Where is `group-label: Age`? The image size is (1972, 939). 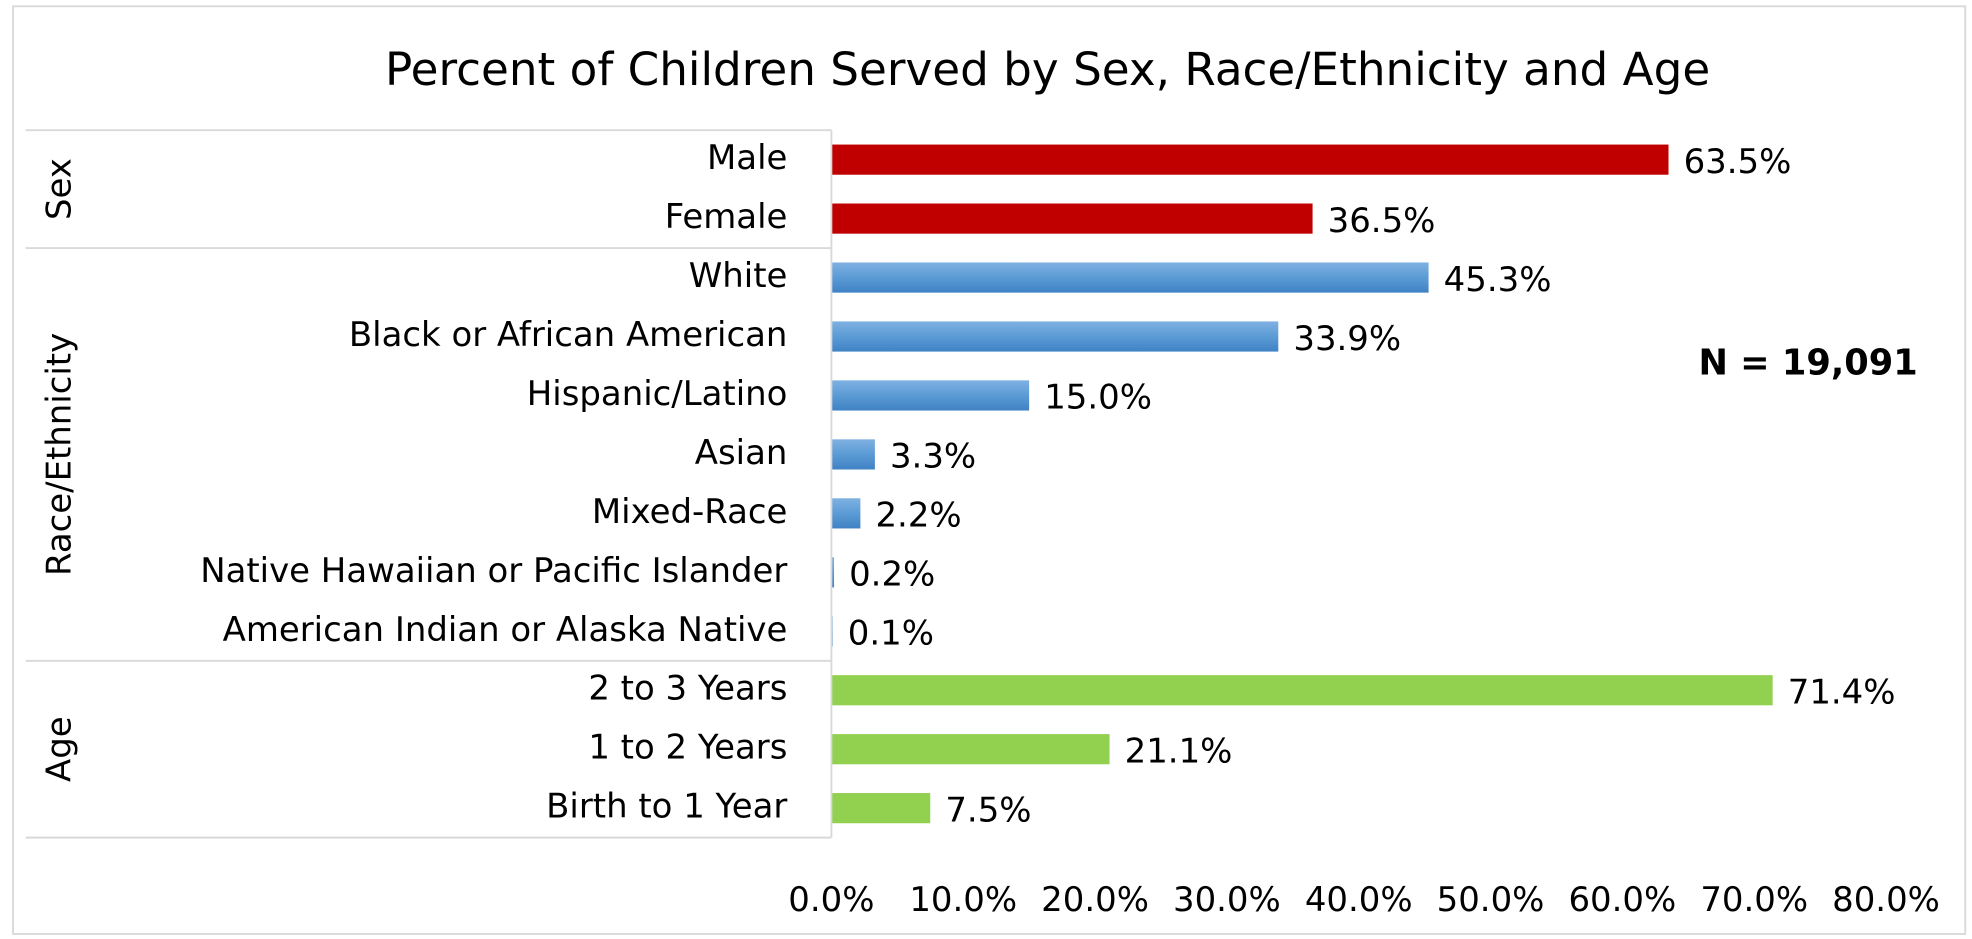 group-label: Age is located at coordinates (59, 749).